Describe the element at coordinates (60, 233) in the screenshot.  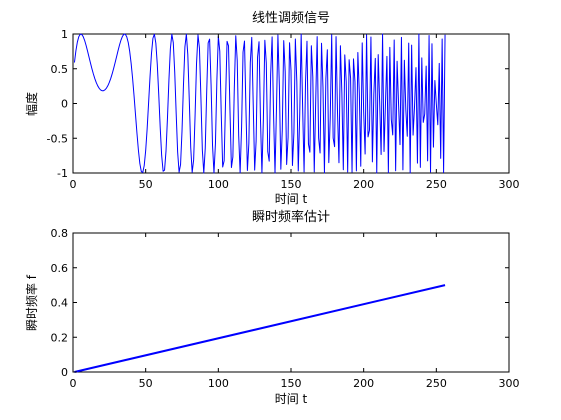
I see `y-tick-label: 0.8` at that location.